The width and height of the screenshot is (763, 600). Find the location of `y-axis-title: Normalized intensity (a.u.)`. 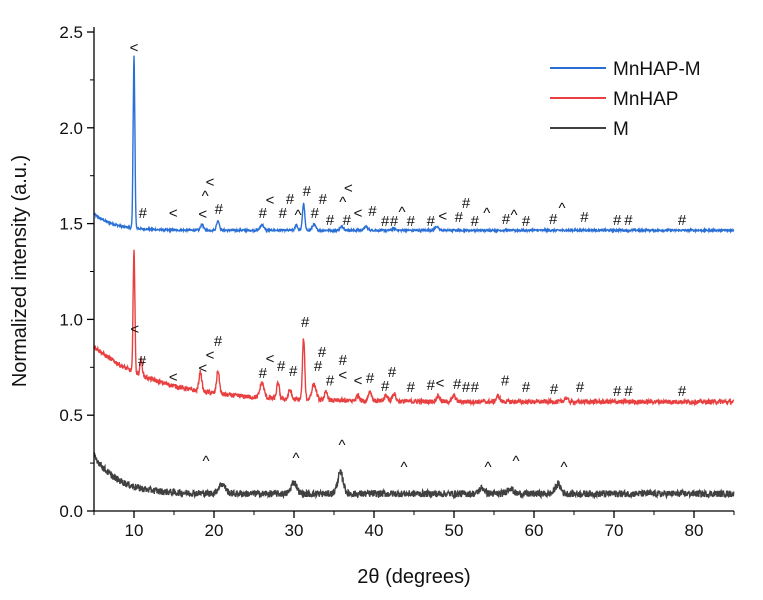

y-axis-title: Normalized intensity (a.u.) is located at coordinates (20, 271).